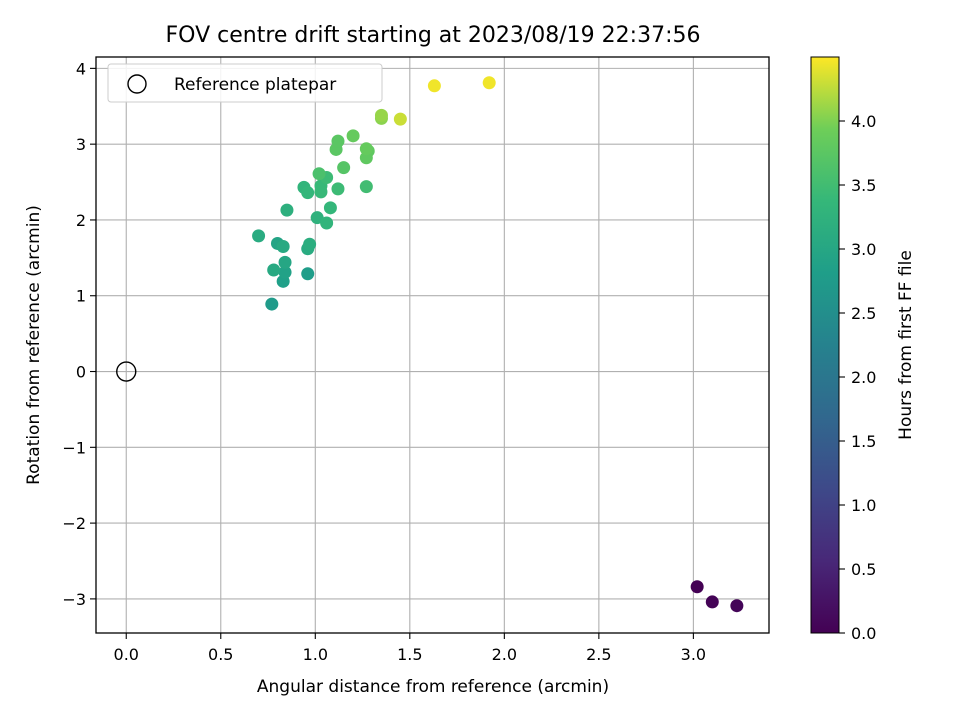 This screenshot has width=960, height=720. Describe the element at coordinates (863, 569) in the screenshot. I see `colorbar-tick-label-1: 0.5` at that location.